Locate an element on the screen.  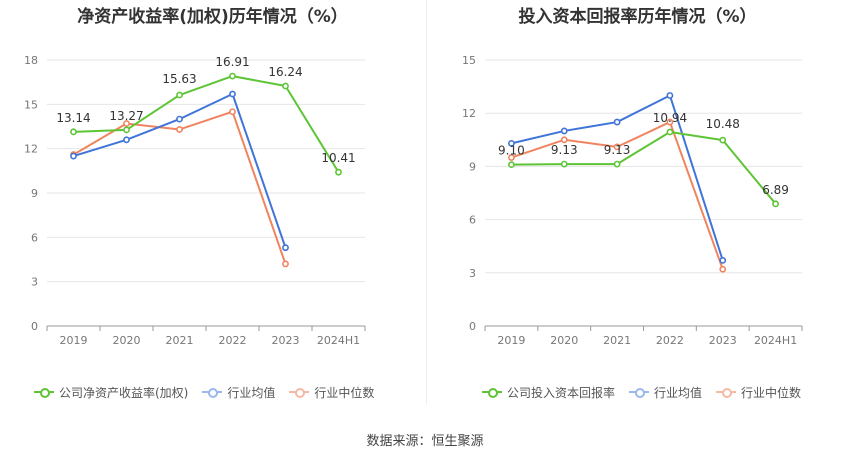
data-label: 13.14 is located at coordinates (73, 118).